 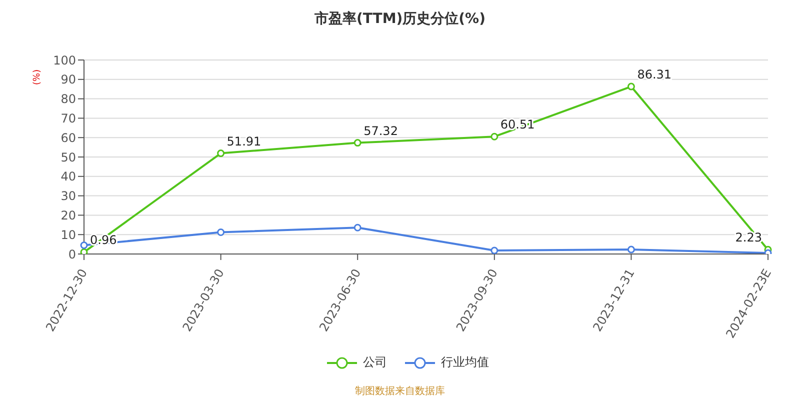 I want to click on text: 制图数据来自数据库, so click(x=400, y=391).